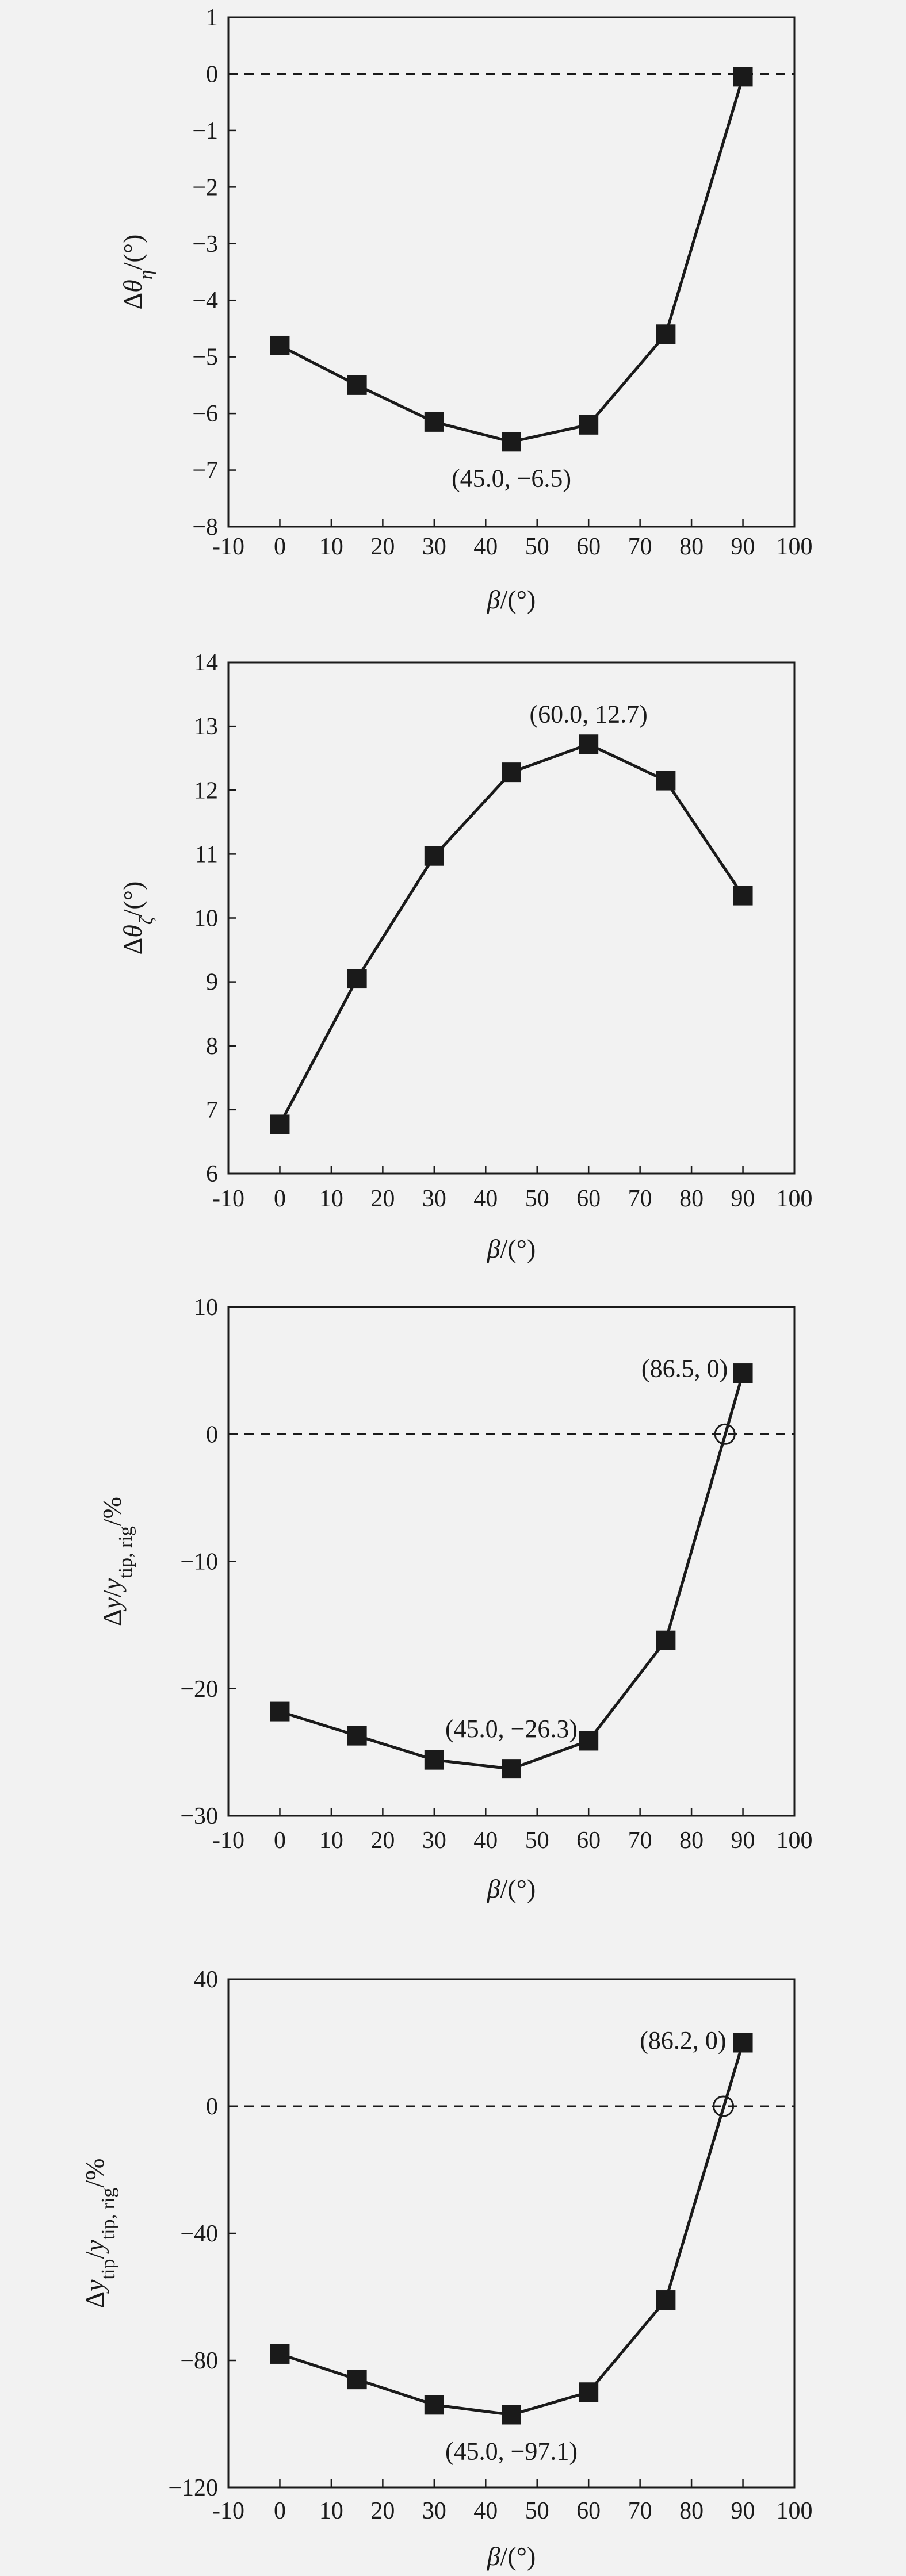 This screenshot has width=906, height=2576. What do you see at coordinates (137, 272) in the screenshot?
I see `y-axis-label: Δθη/(°)` at bounding box center [137, 272].